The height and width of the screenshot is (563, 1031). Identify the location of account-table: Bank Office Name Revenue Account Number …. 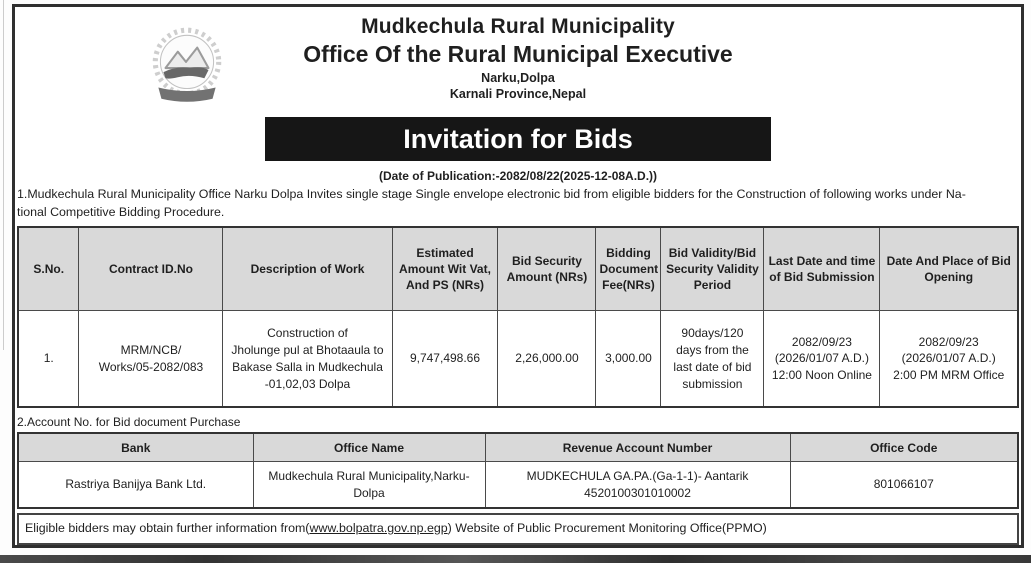
(518, 470).